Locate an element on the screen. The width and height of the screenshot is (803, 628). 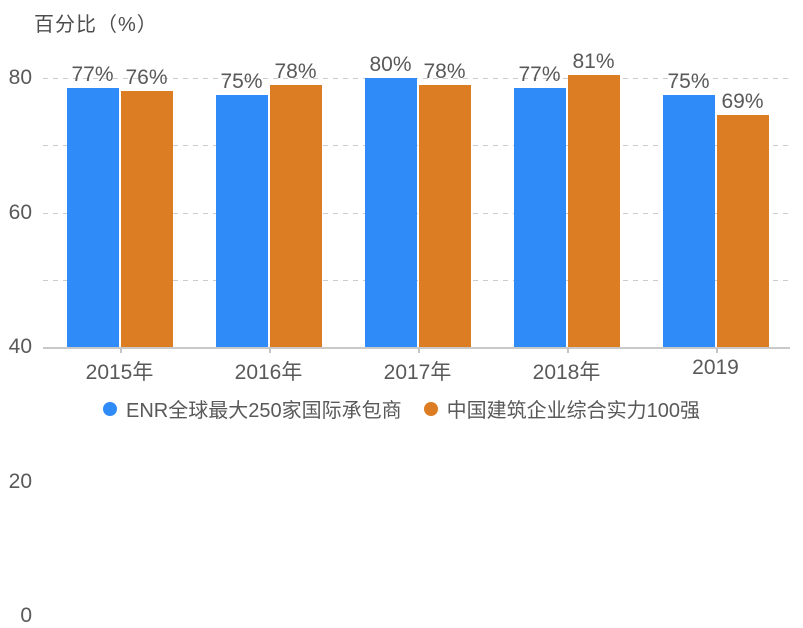
bar-value-label: 81% is located at coordinates (593, 61).